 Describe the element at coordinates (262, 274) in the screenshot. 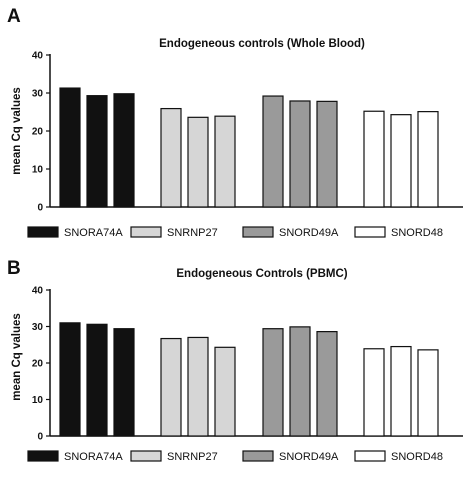

I see `chart-title: Endogeneous Controls (PBMC)` at that location.